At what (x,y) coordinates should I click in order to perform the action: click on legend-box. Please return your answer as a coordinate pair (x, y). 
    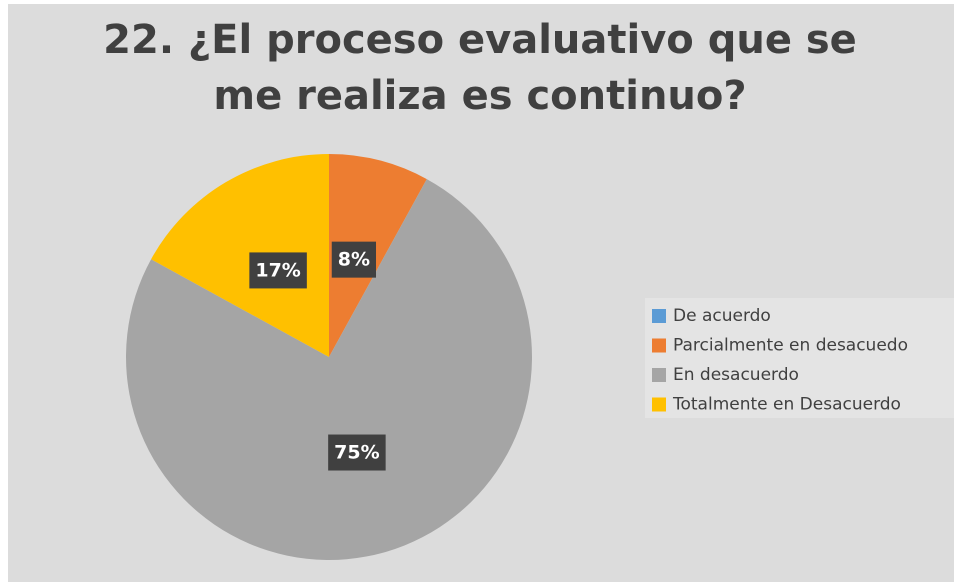
    Looking at the image, I should click on (799, 358).